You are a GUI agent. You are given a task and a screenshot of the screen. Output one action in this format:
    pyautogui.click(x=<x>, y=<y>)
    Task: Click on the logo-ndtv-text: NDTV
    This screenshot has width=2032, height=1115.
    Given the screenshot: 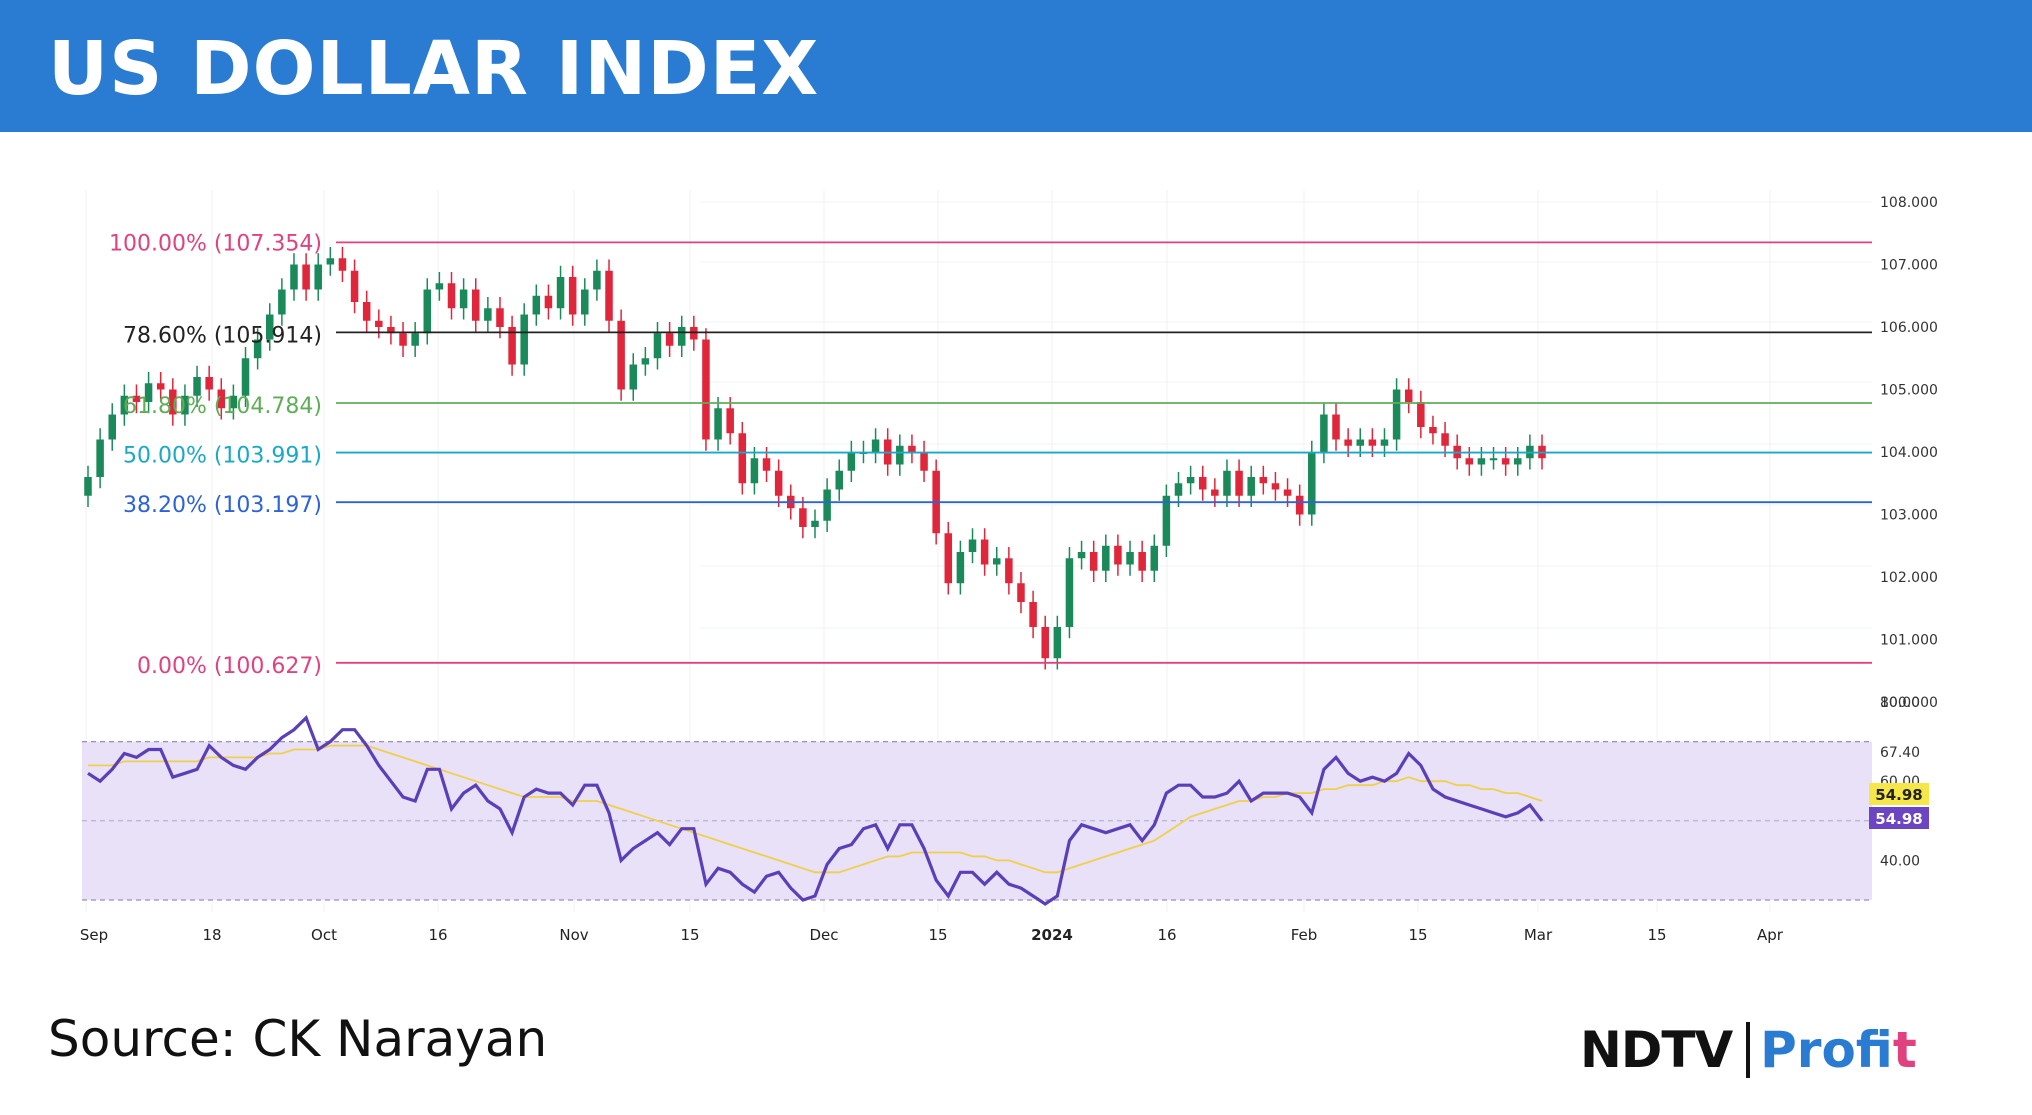 What is the action you would take?
    pyautogui.click(x=1656, y=1050)
    